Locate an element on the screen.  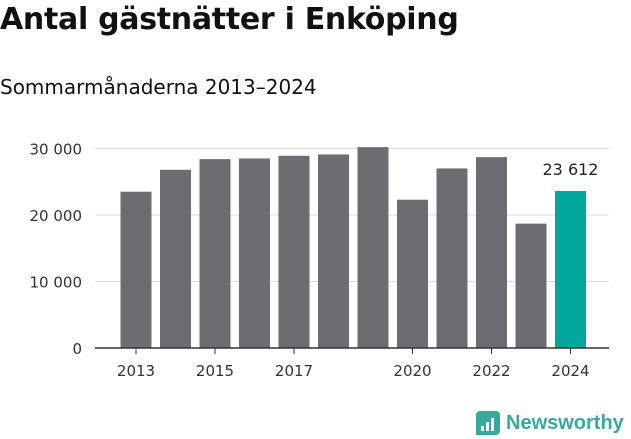
bar-2022 is located at coordinates (491, 252).